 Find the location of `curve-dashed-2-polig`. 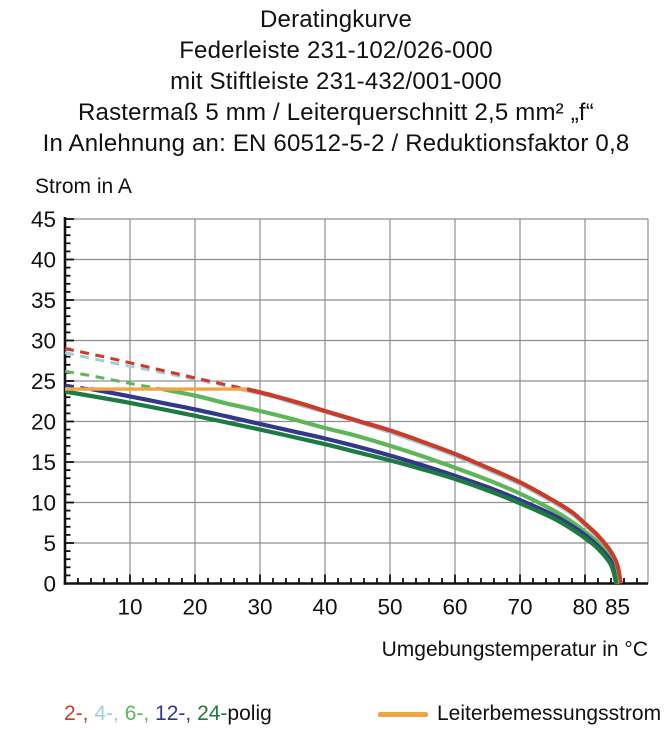

curve-dashed-2-polig is located at coordinates (156, 369).